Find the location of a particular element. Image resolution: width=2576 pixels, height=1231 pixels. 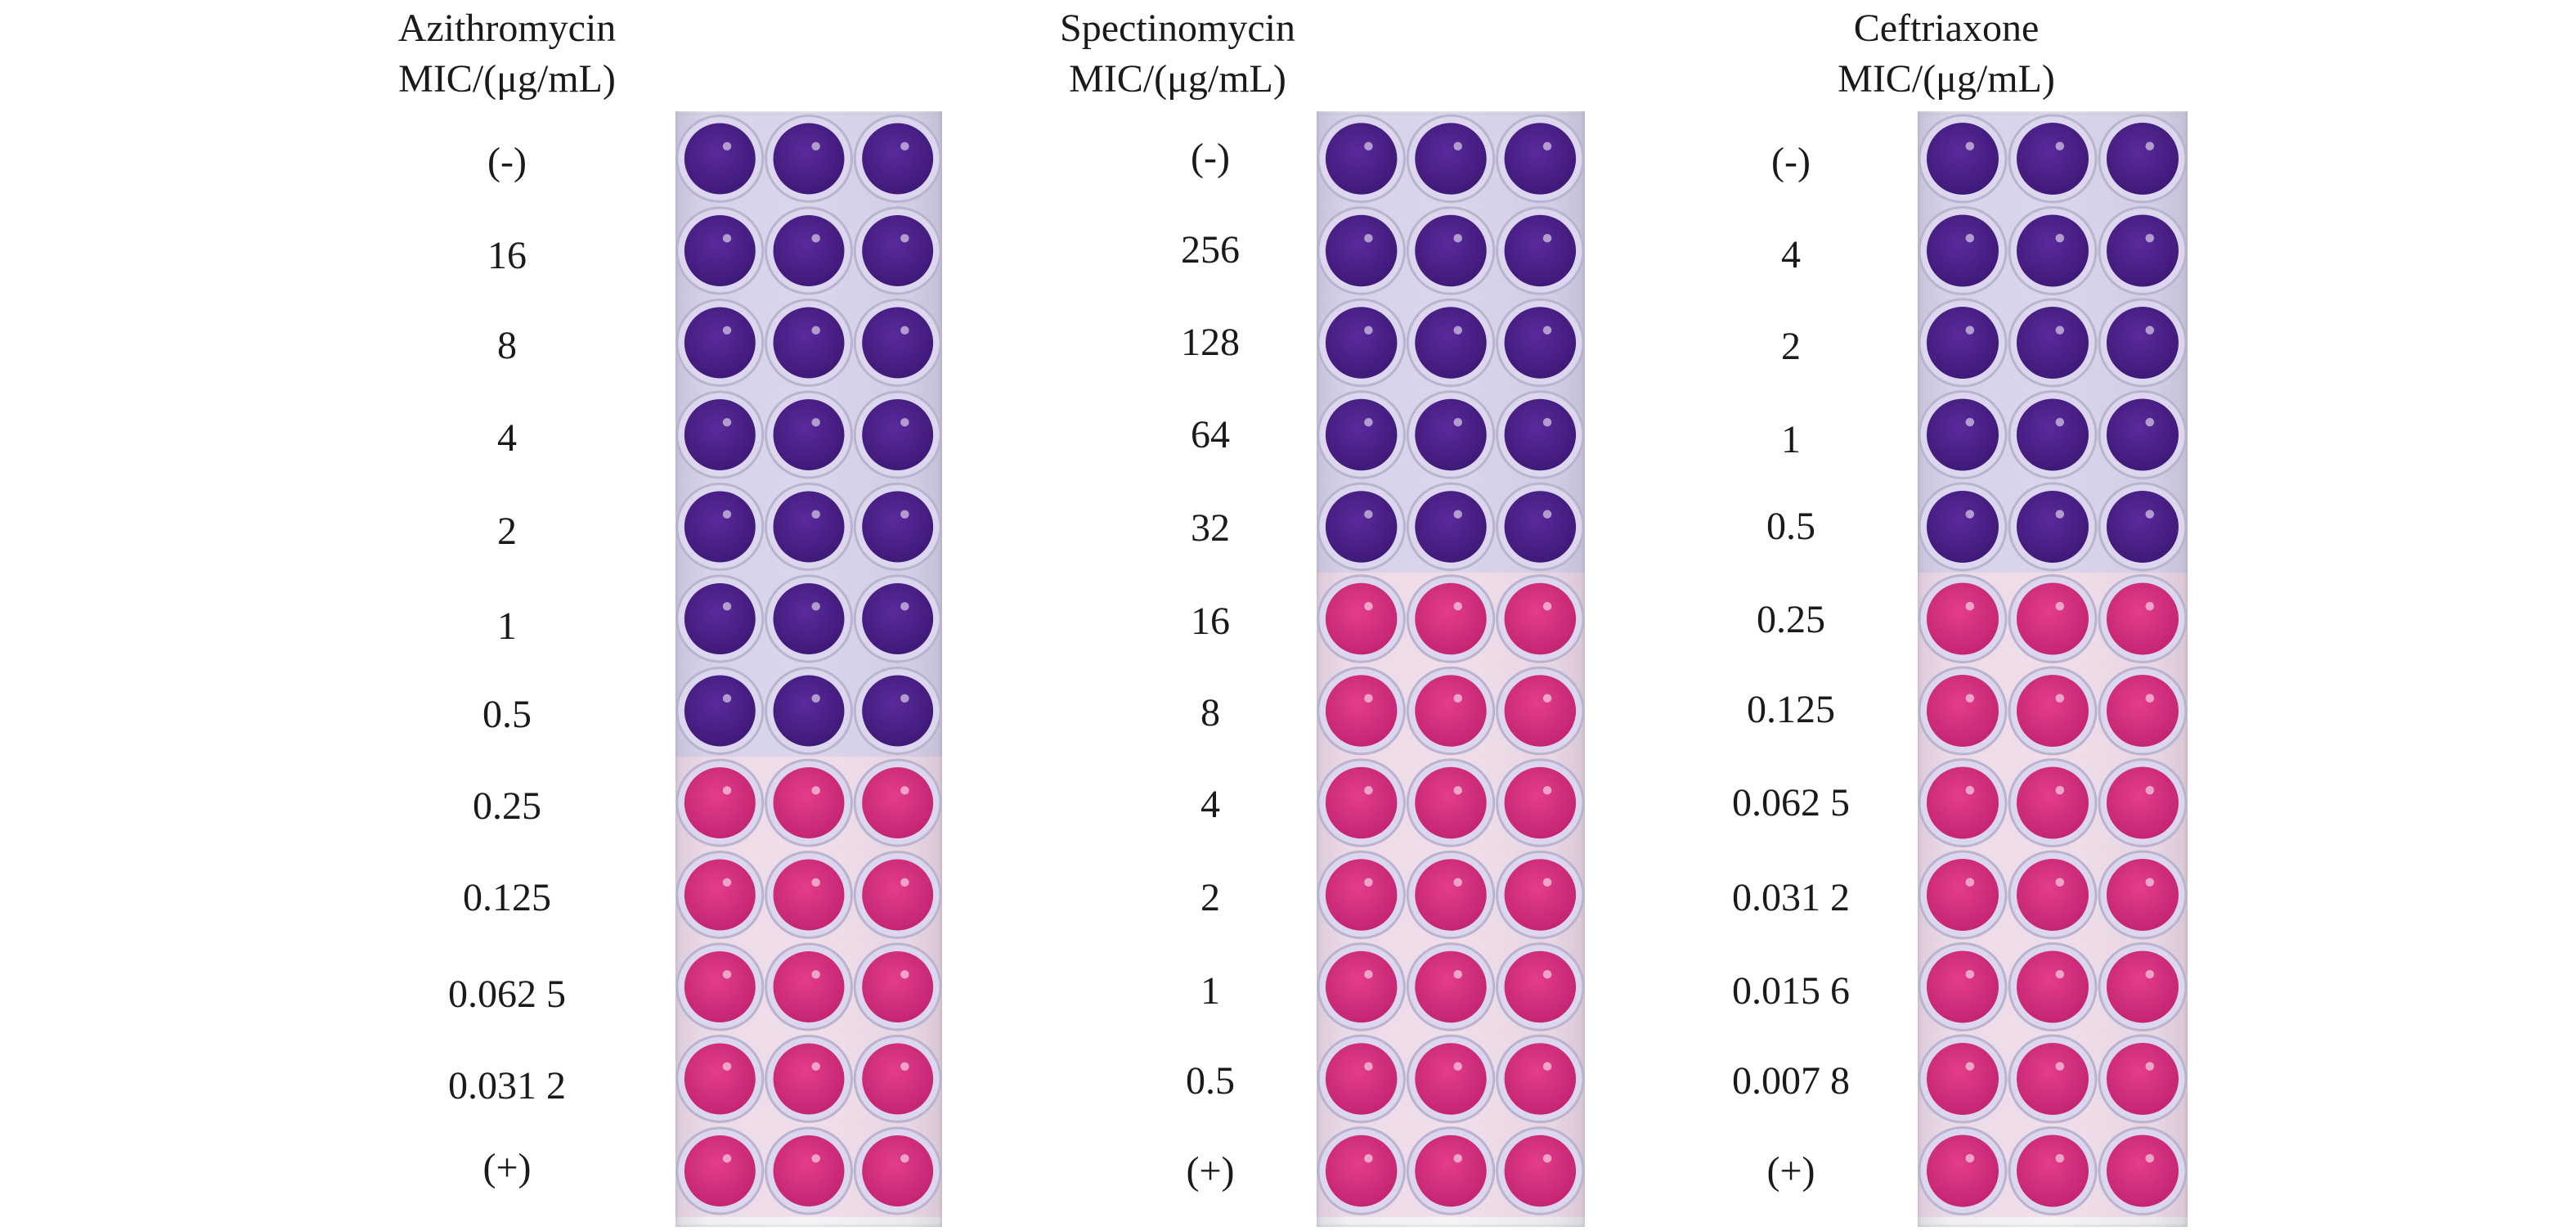

conc-label: 256 is located at coordinates (1210, 250).